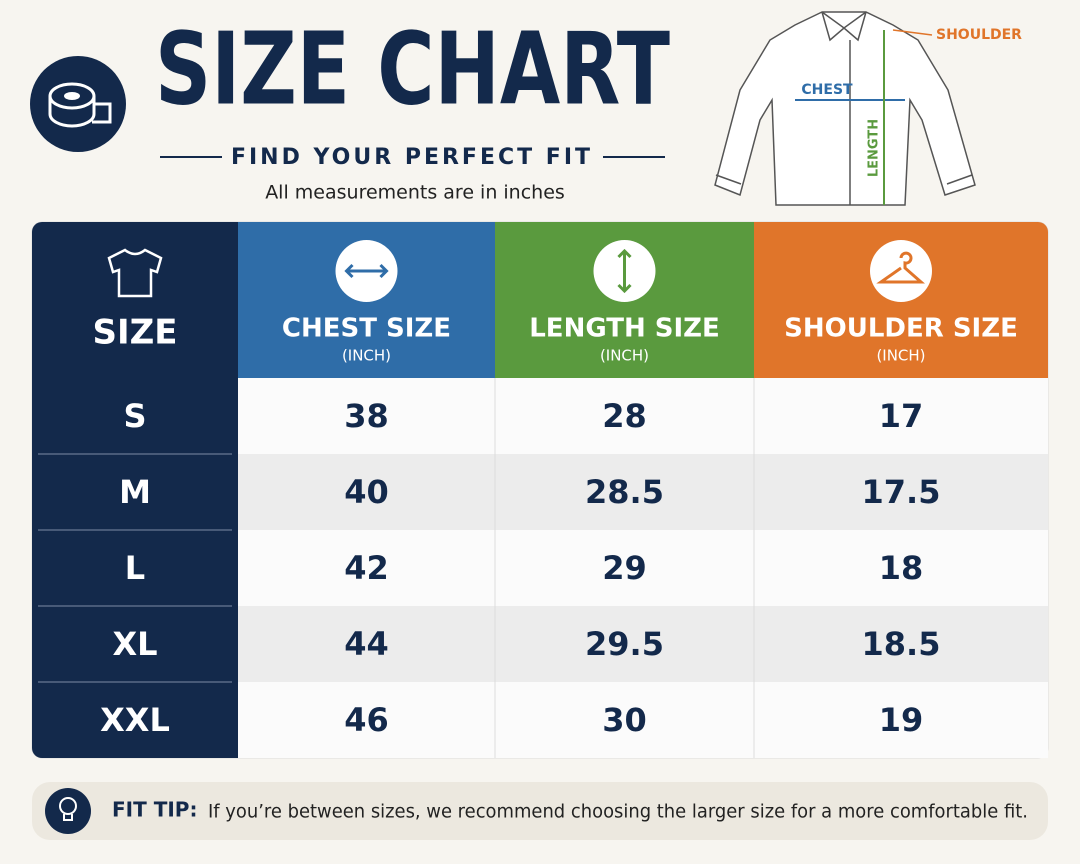 This screenshot has width=1080, height=864. I want to click on title: SIZE CHART, so click(412, 68).